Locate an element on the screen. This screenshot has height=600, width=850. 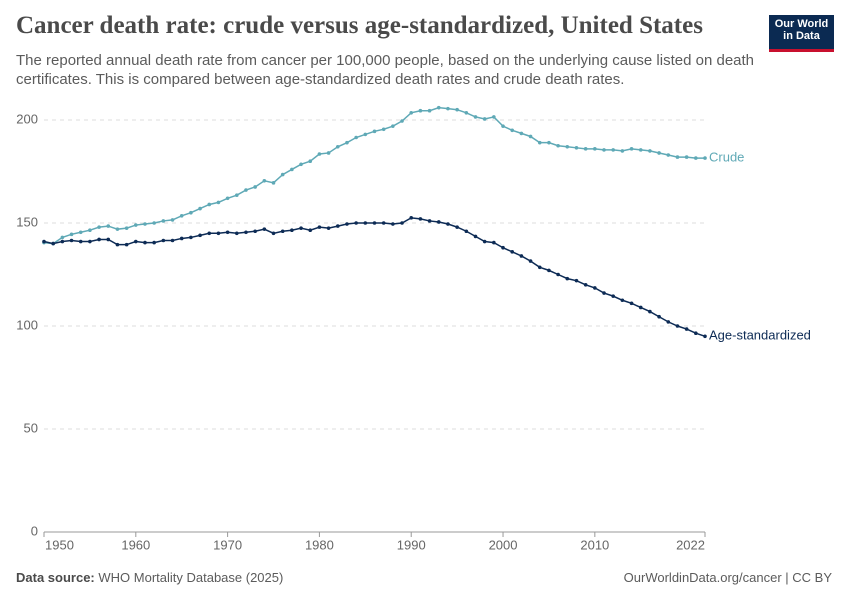
x-tick-label: 2010 is located at coordinates (594, 544).